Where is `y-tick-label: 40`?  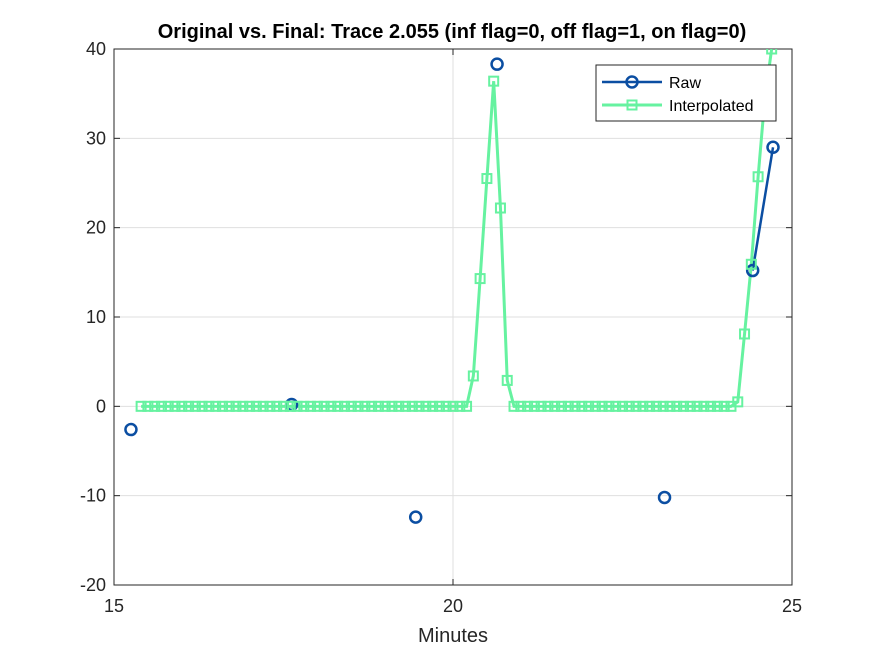 y-tick-label: 40 is located at coordinates (96, 49).